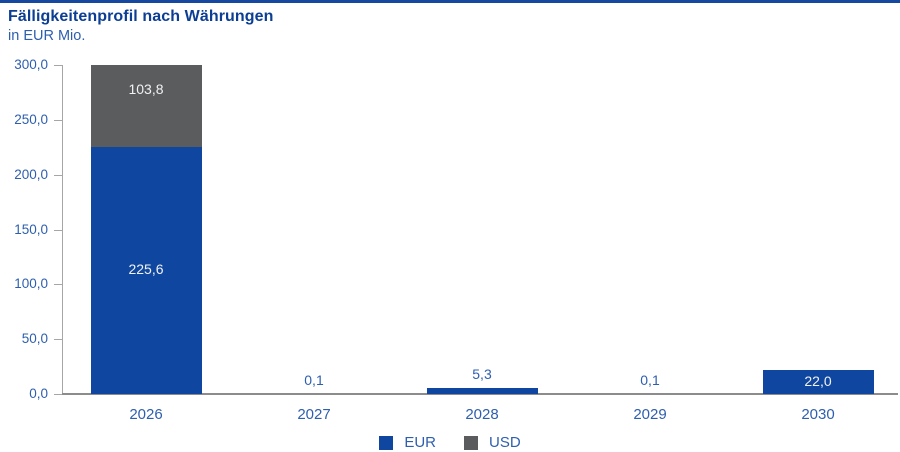 Image resolution: width=900 pixels, height=452 pixels. I want to click on chart-subtitle: in EUR Mio., so click(47, 36).